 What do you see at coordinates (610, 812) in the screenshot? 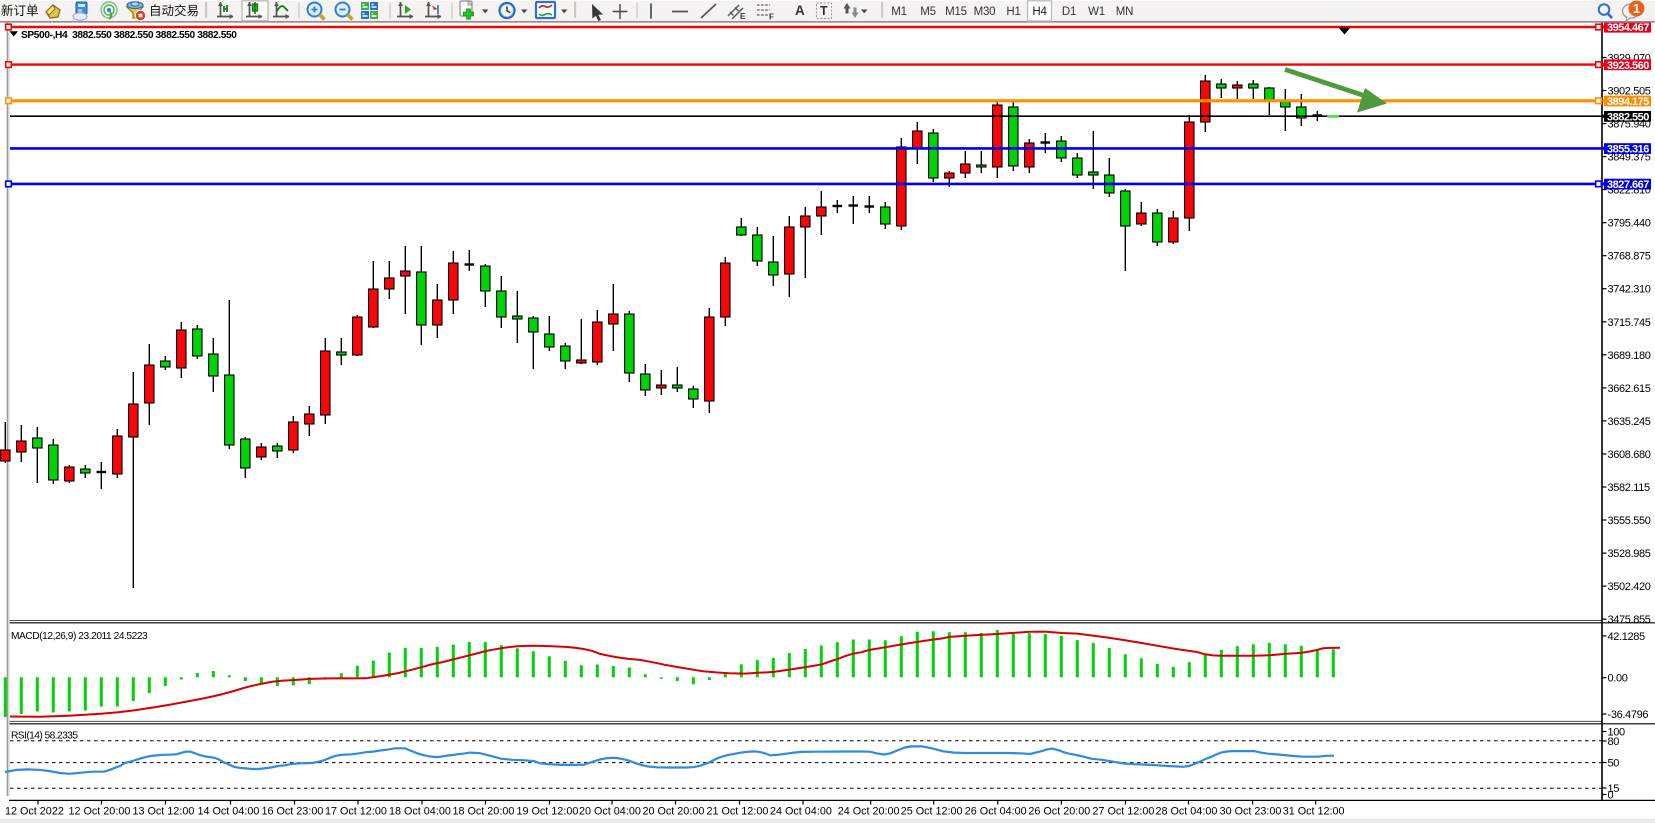
I see `svg-text: 20 Oct 04:00` at bounding box center [610, 812].